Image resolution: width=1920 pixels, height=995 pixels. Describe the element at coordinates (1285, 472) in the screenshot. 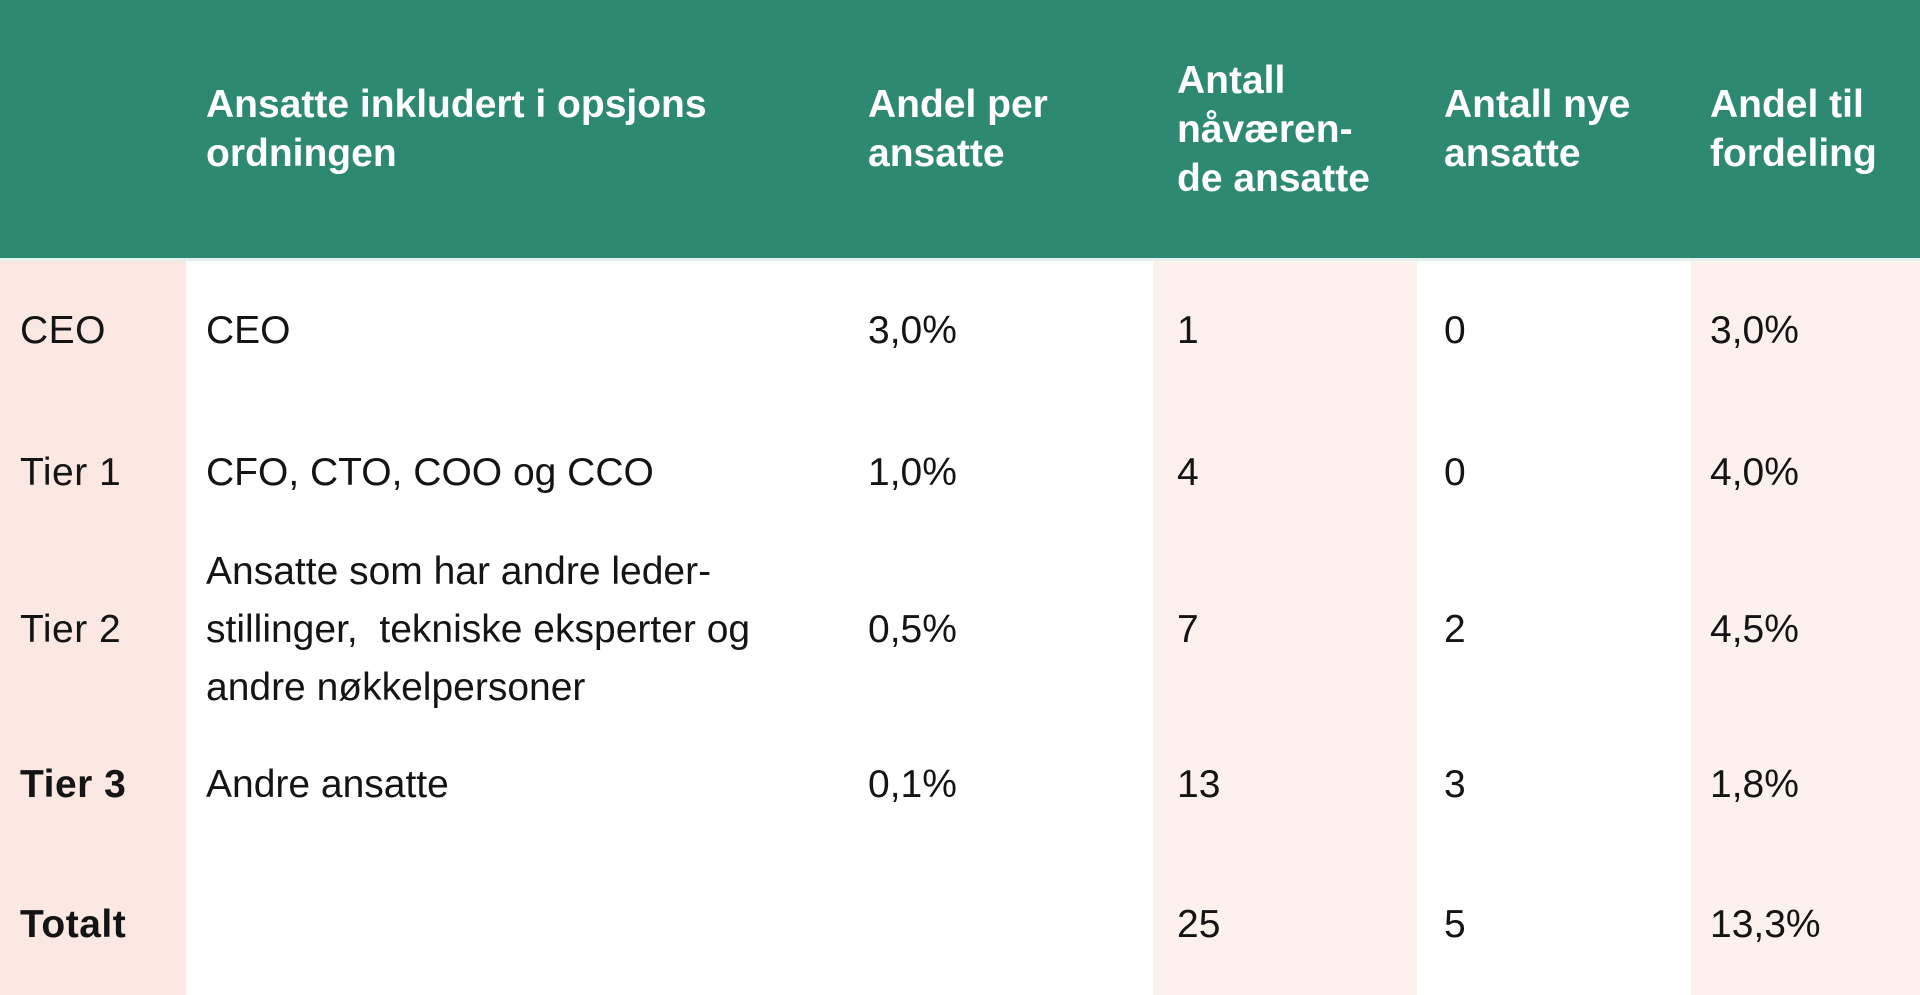

I see `cell-tier1-antall-navaerende: 4` at that location.